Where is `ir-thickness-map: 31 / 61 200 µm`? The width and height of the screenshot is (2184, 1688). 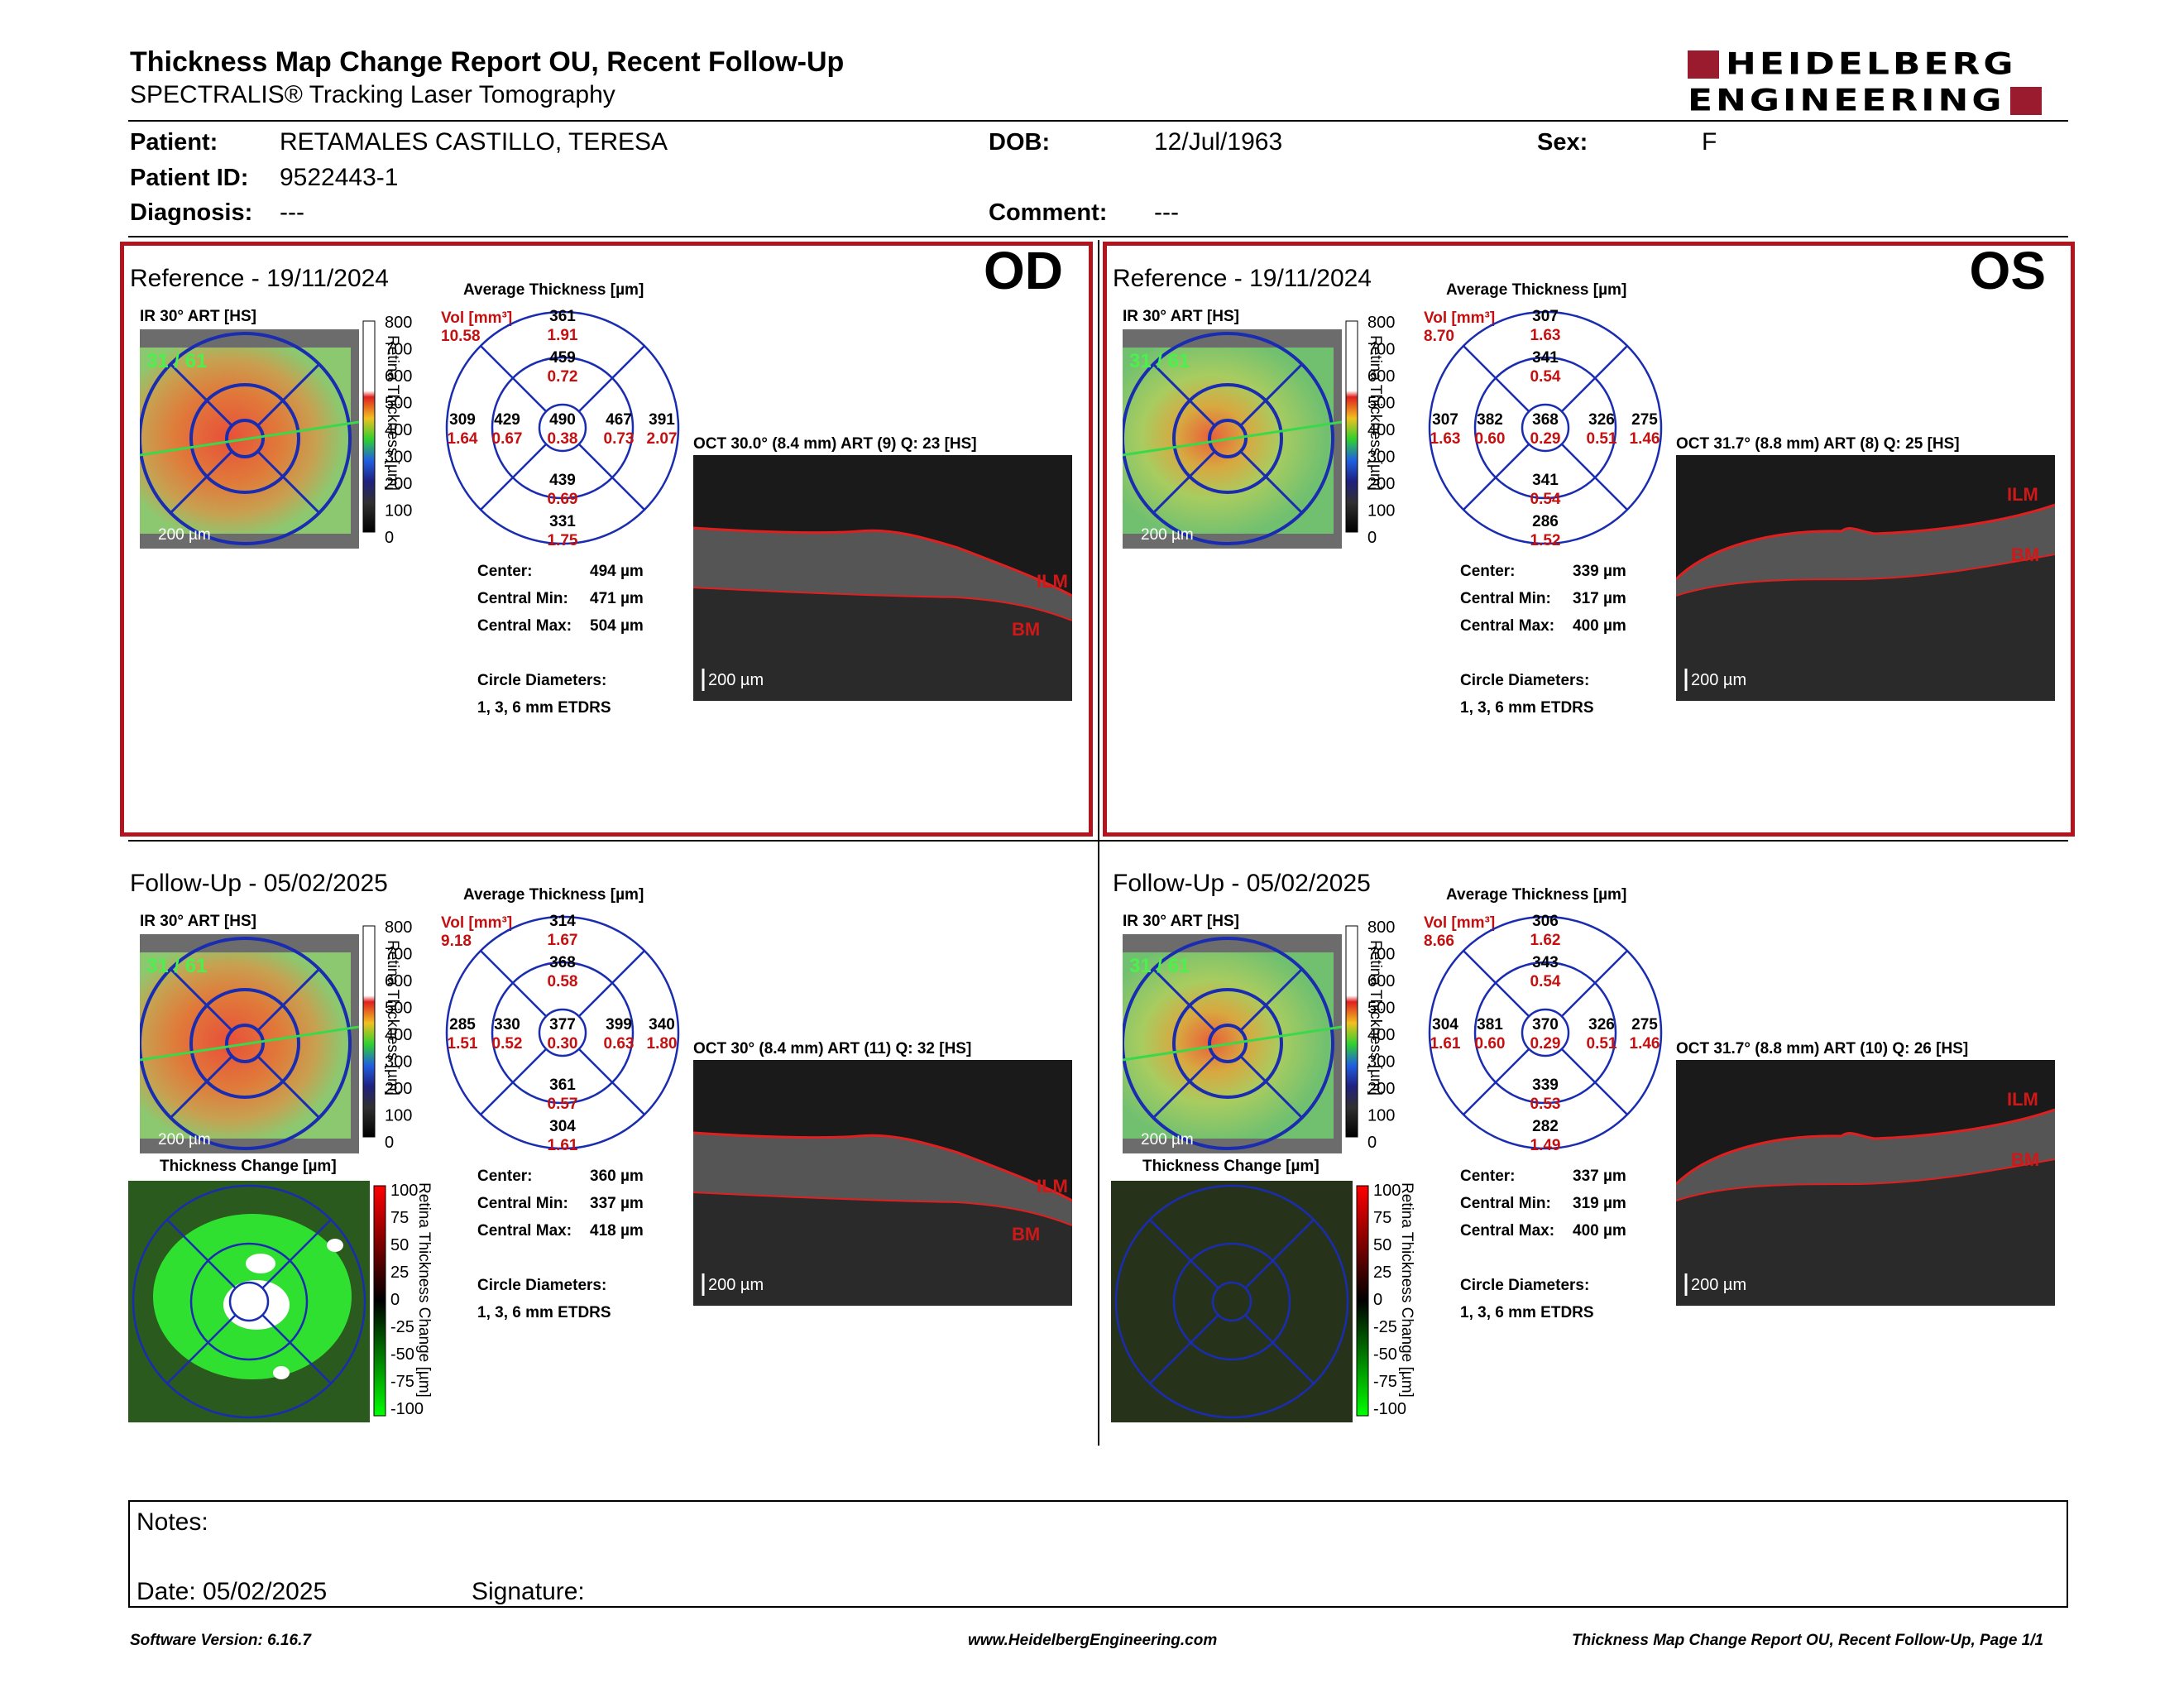
ir-thickness-map: 31 / 61 200 µm is located at coordinates (249, 1043).